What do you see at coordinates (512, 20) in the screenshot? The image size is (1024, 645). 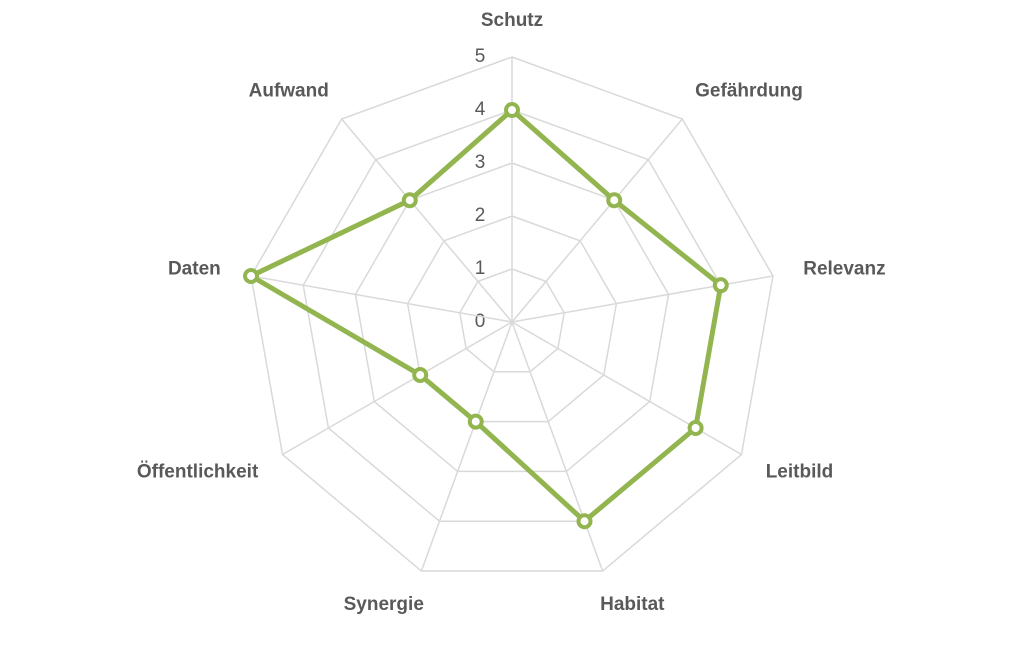 I see `category-label: Schutz` at bounding box center [512, 20].